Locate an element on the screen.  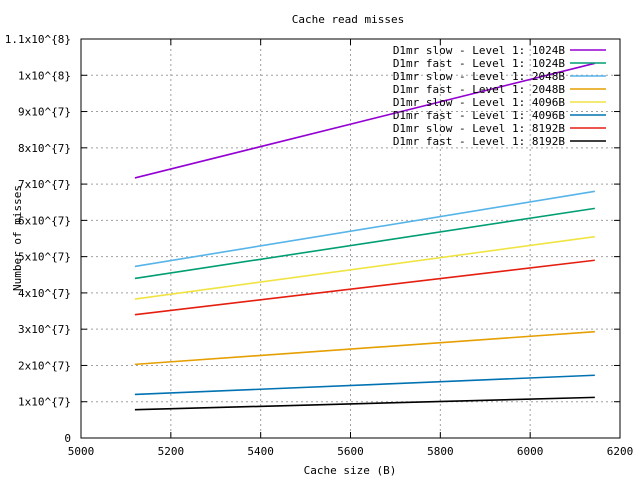
y-tick-label: 6x10^{7} is located at coordinates (44, 220).